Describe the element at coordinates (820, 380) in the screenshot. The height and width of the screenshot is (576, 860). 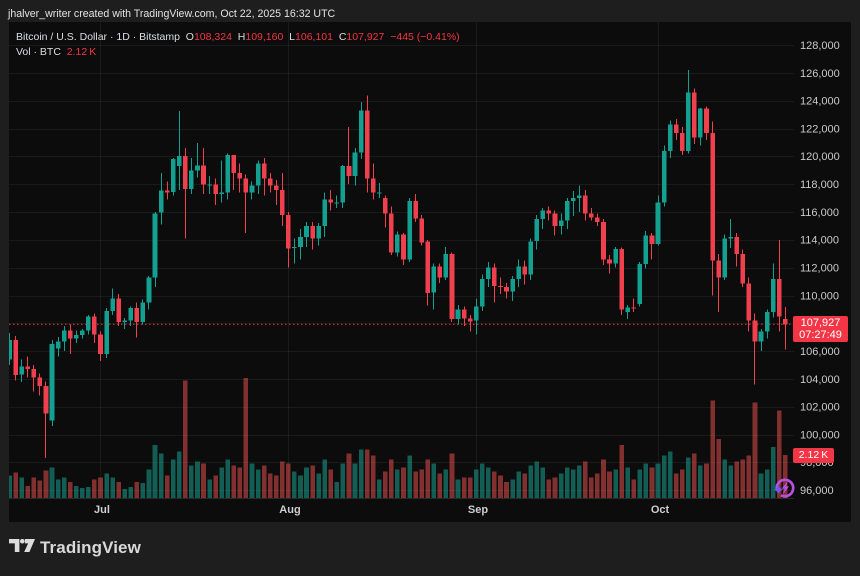
I see `svg-text: 104,000` at that location.